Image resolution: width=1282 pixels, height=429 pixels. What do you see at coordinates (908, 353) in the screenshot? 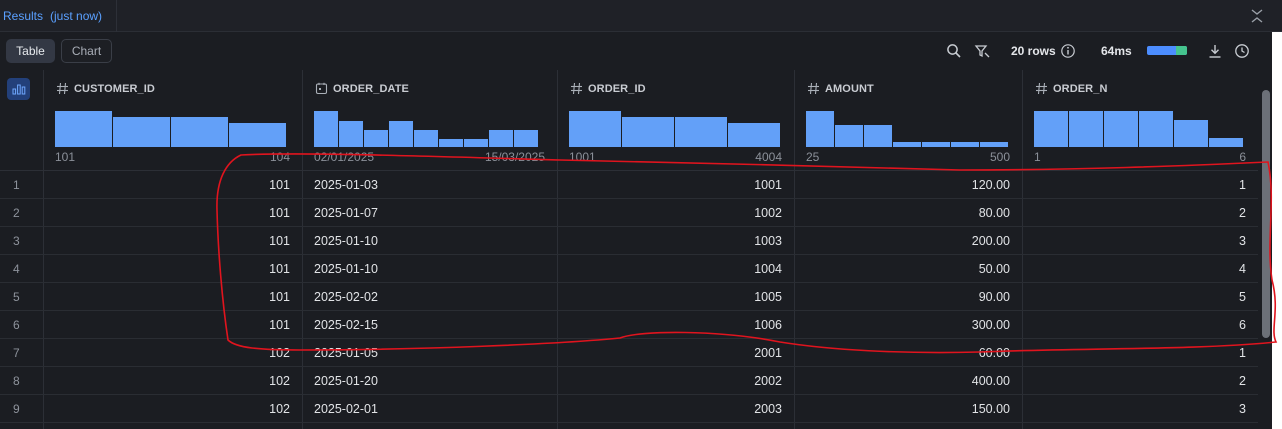
I see `cell-amount: 60.00` at bounding box center [908, 353].